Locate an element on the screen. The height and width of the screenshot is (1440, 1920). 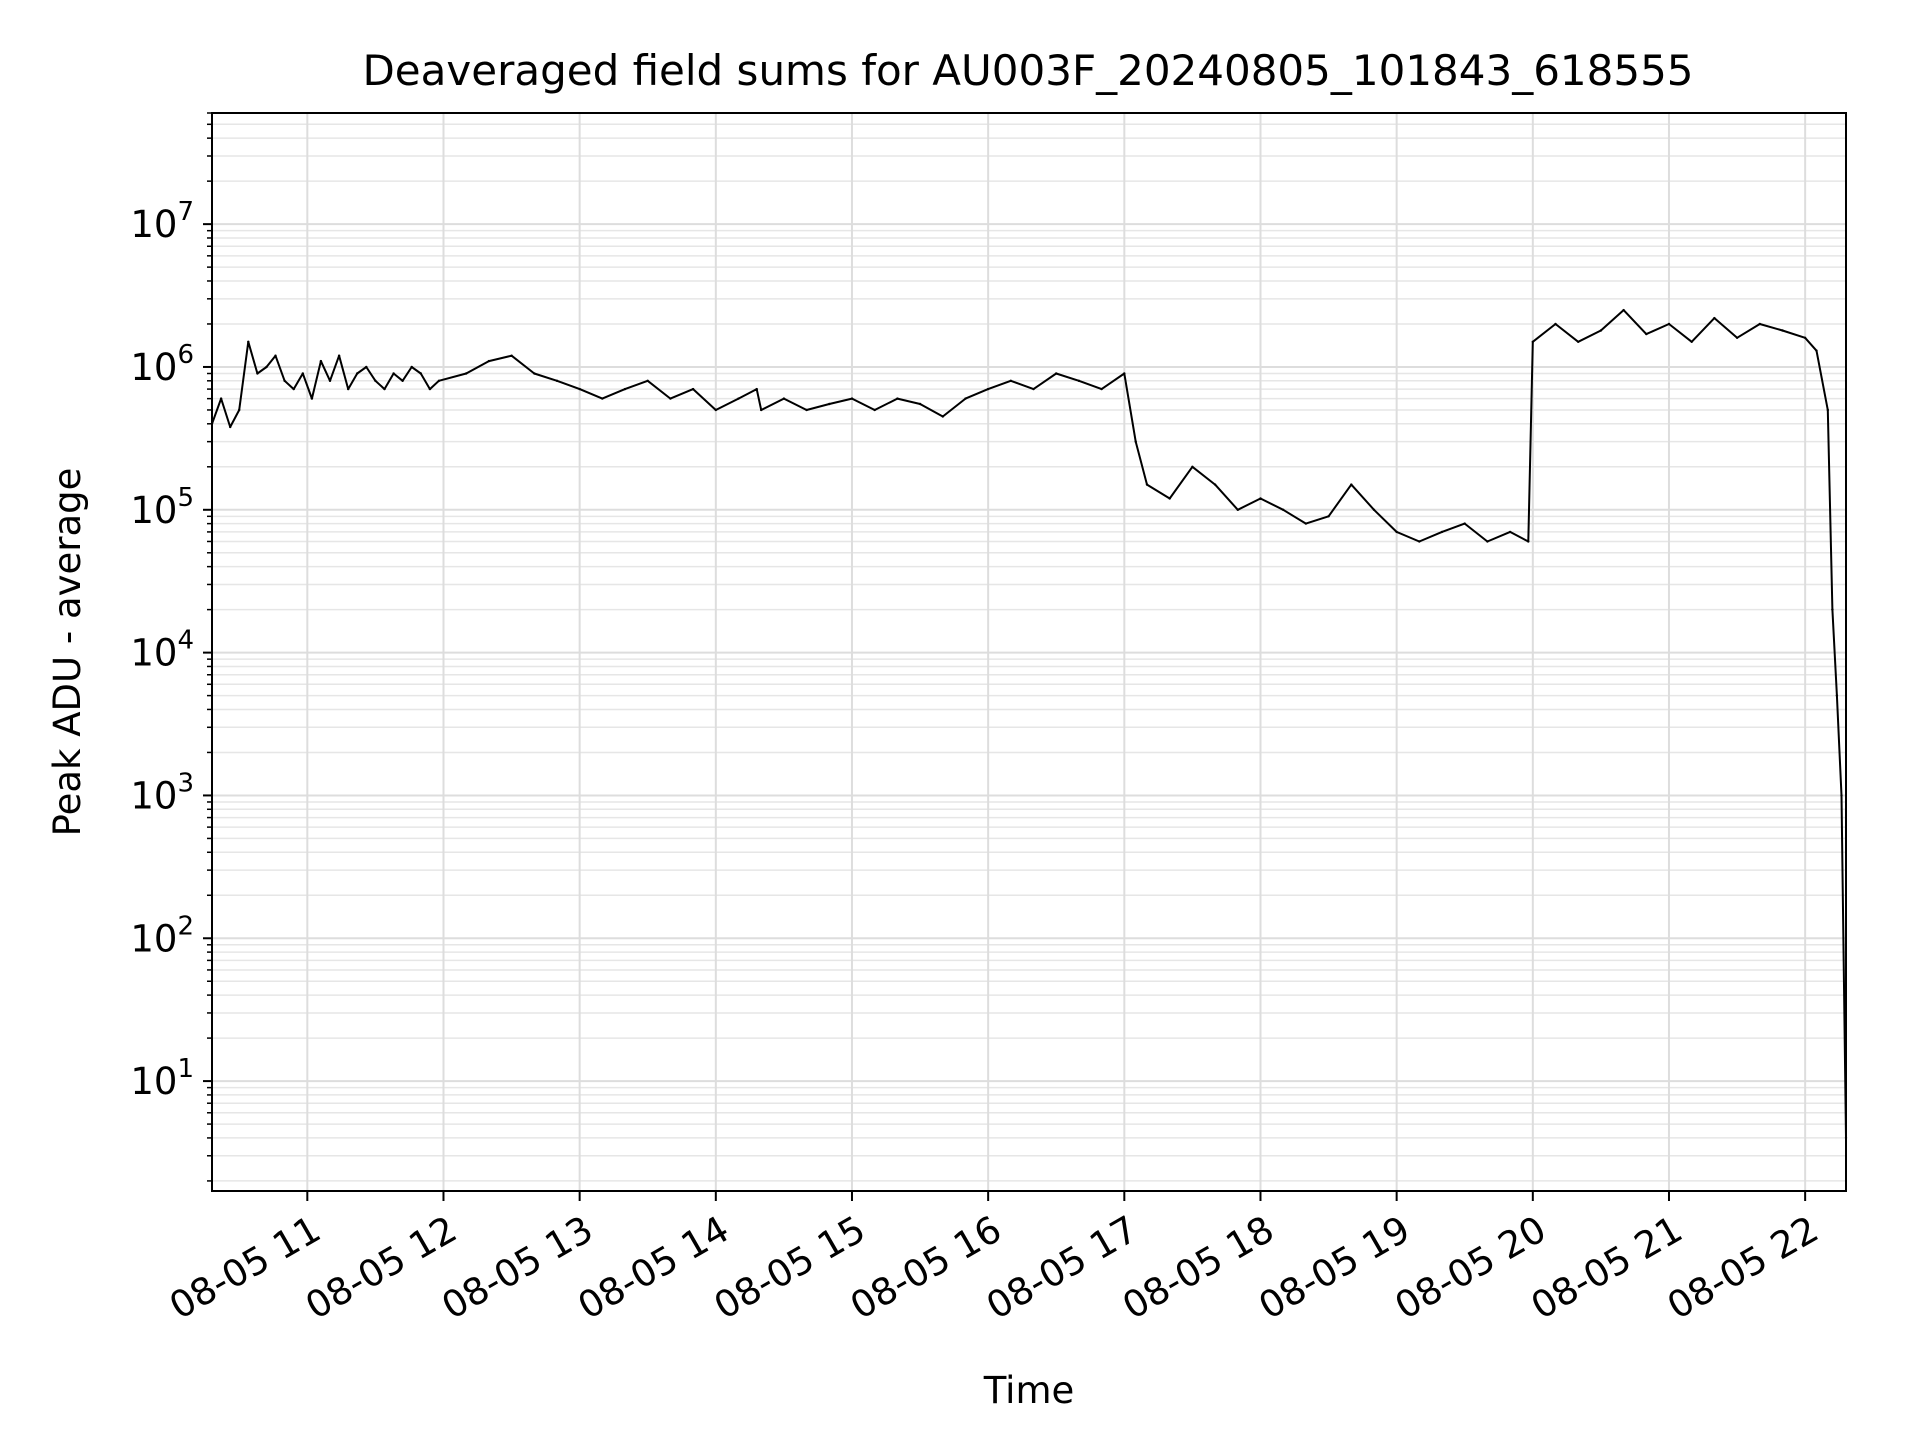
y-tick-label: 10³ is located at coordinates (162, 792).